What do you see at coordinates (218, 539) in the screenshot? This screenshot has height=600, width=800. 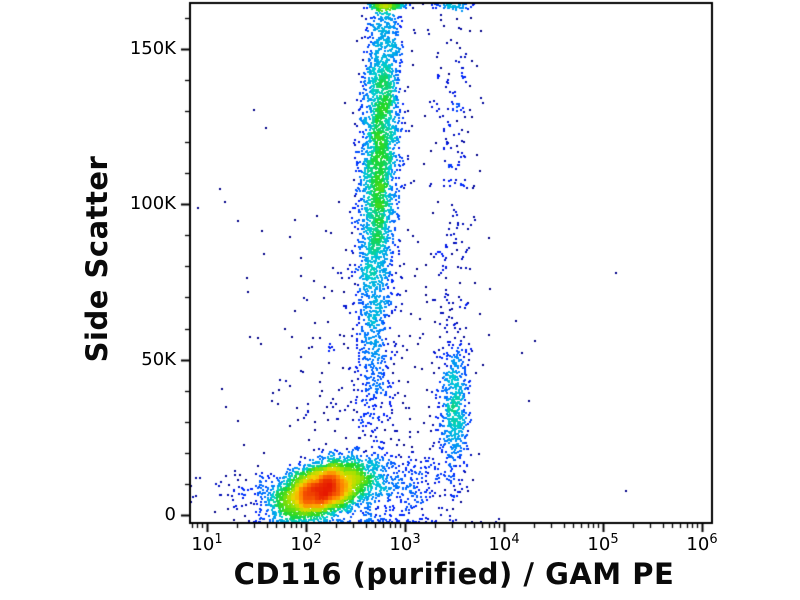 I see `x-tick-exponent: 1` at bounding box center [218, 539].